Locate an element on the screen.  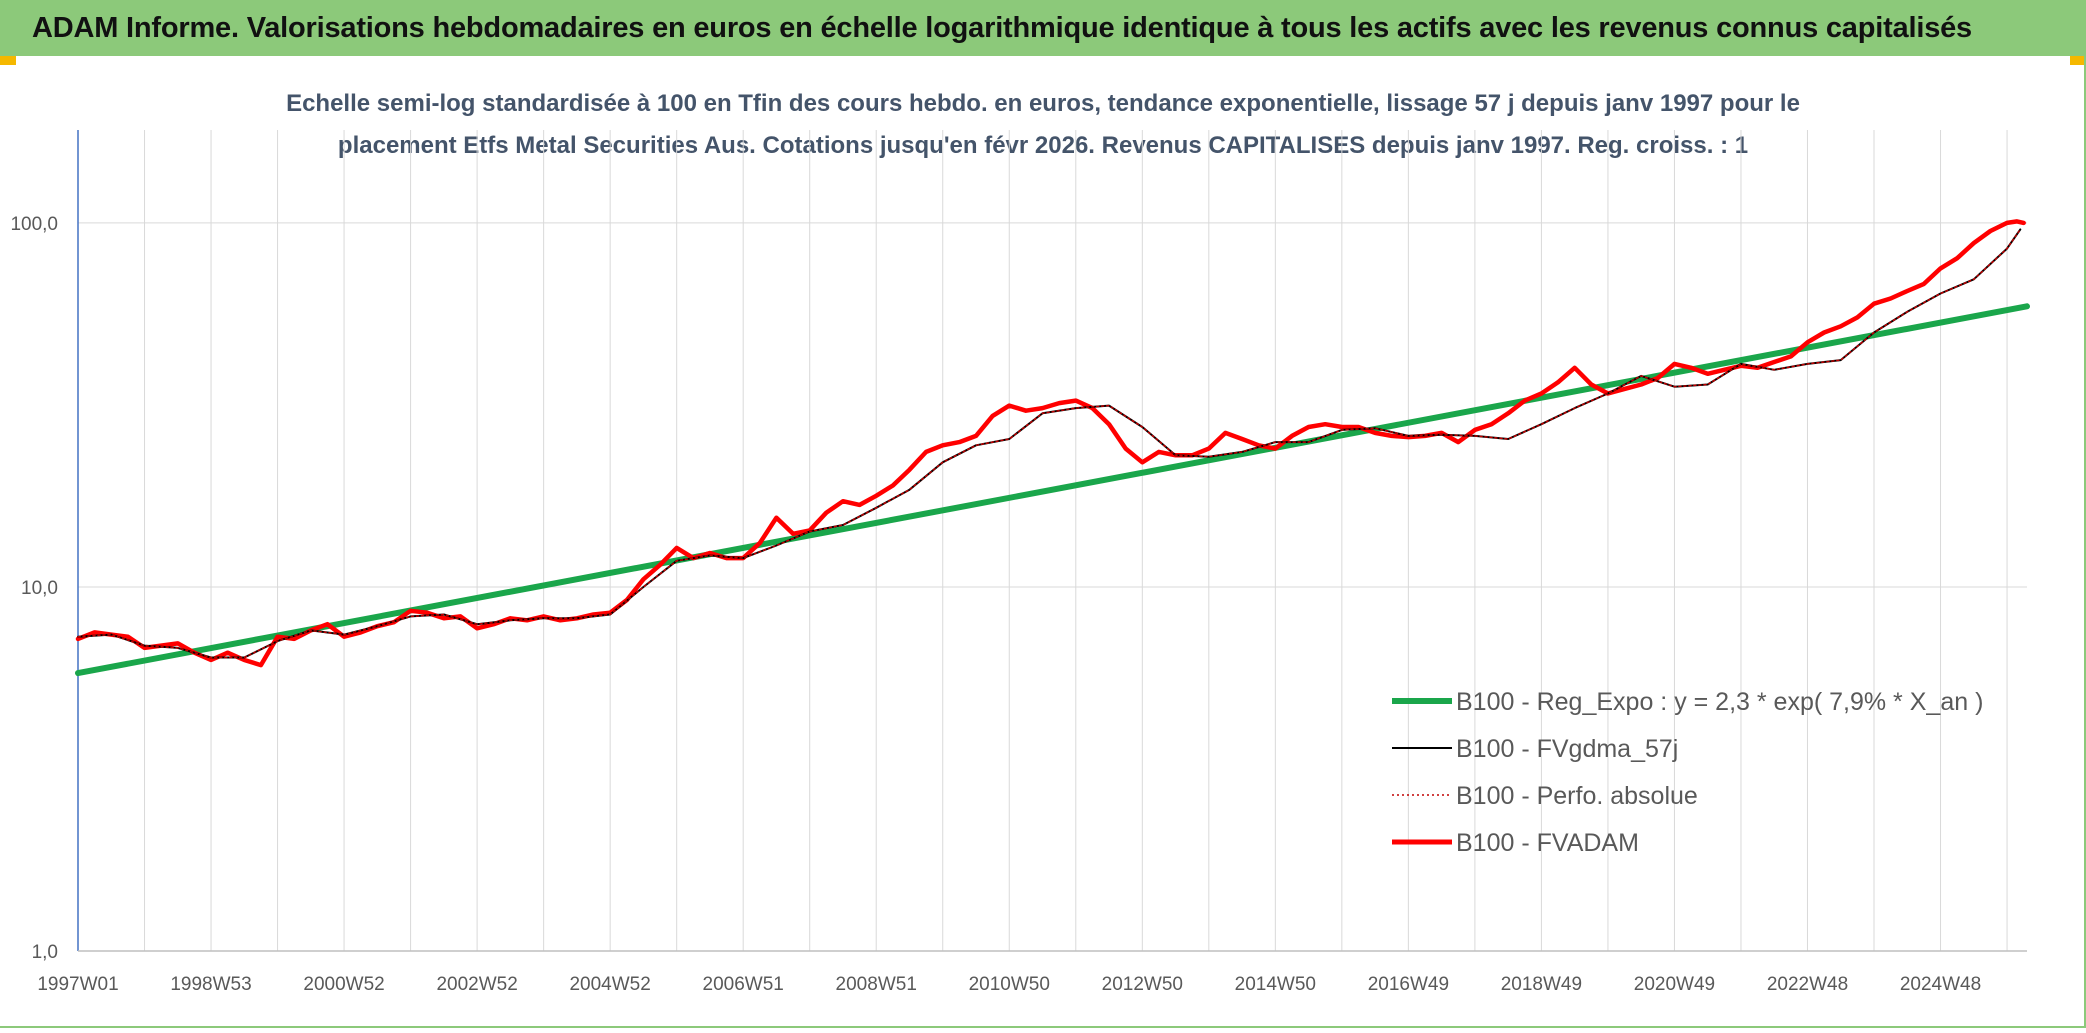
legend-label: B100 - FVgdma_57j is located at coordinates (1567, 749).